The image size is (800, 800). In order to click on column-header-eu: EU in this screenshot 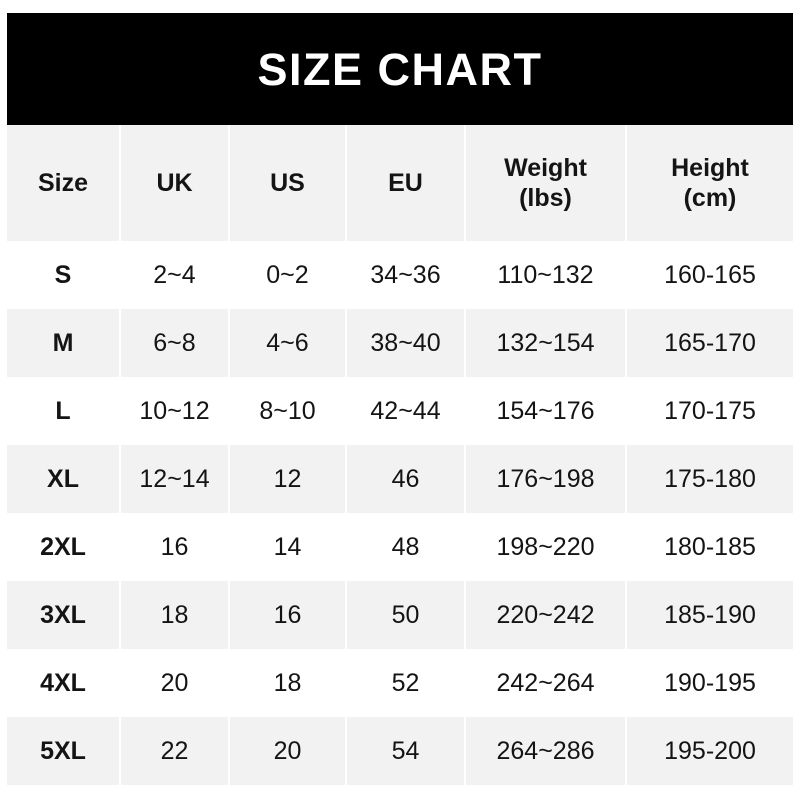, I will do `click(406, 183)`.